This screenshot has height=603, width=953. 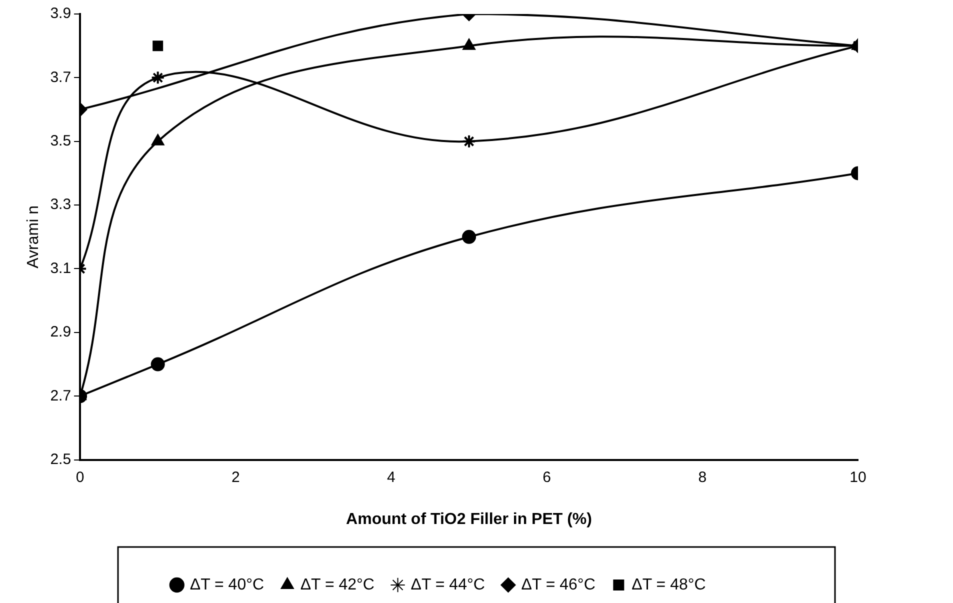 What do you see at coordinates (469, 519) in the screenshot?
I see `x-axis-title: Amount of TiO2 Filler in PET (%)` at bounding box center [469, 519].